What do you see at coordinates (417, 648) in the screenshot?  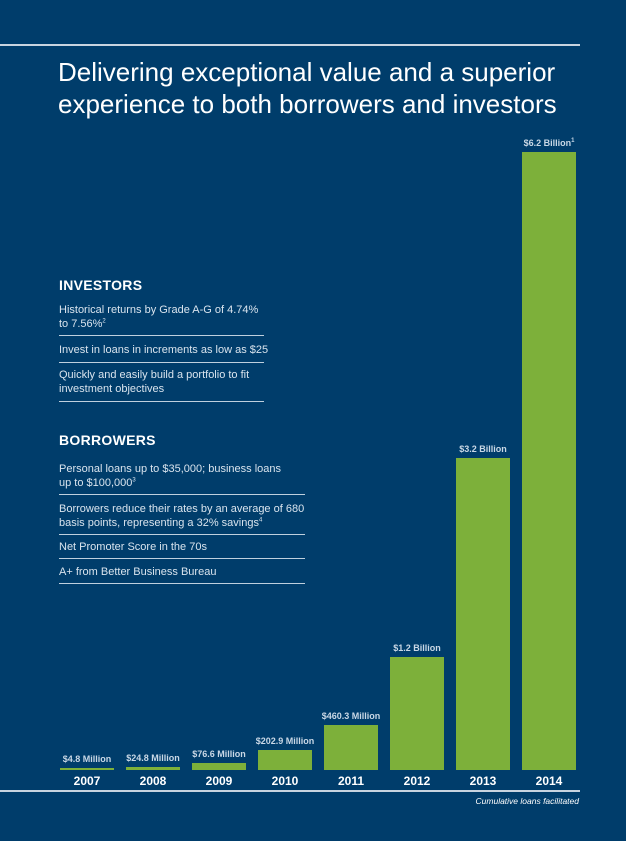 I see `data-label-2012: $1.2 Billion` at bounding box center [417, 648].